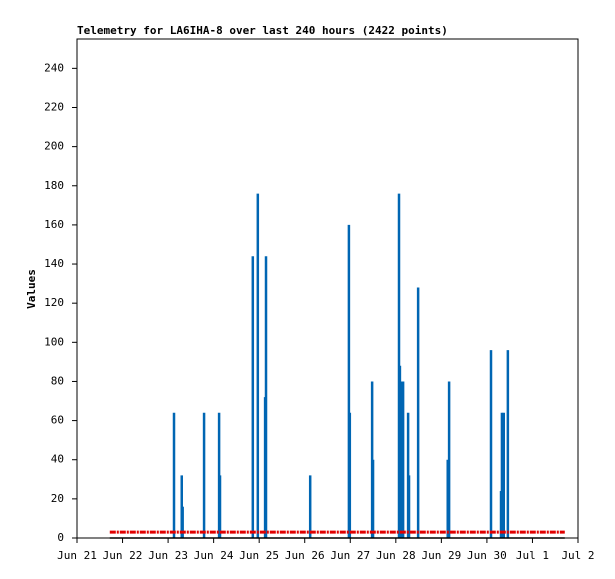  What do you see at coordinates (54, 224) in the screenshot?
I see `y-tick-label: 160` at bounding box center [54, 224].